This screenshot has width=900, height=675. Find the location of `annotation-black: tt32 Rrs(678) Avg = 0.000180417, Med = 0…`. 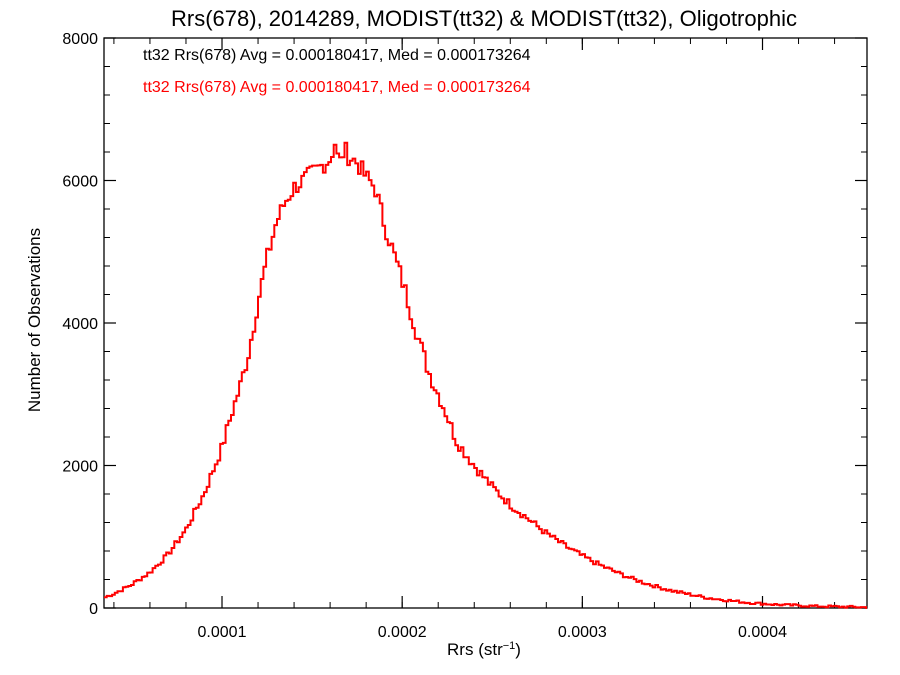

annotation-black: tt32 Rrs(678) Avg = 0.000180417, Med = 0… is located at coordinates (337, 55).